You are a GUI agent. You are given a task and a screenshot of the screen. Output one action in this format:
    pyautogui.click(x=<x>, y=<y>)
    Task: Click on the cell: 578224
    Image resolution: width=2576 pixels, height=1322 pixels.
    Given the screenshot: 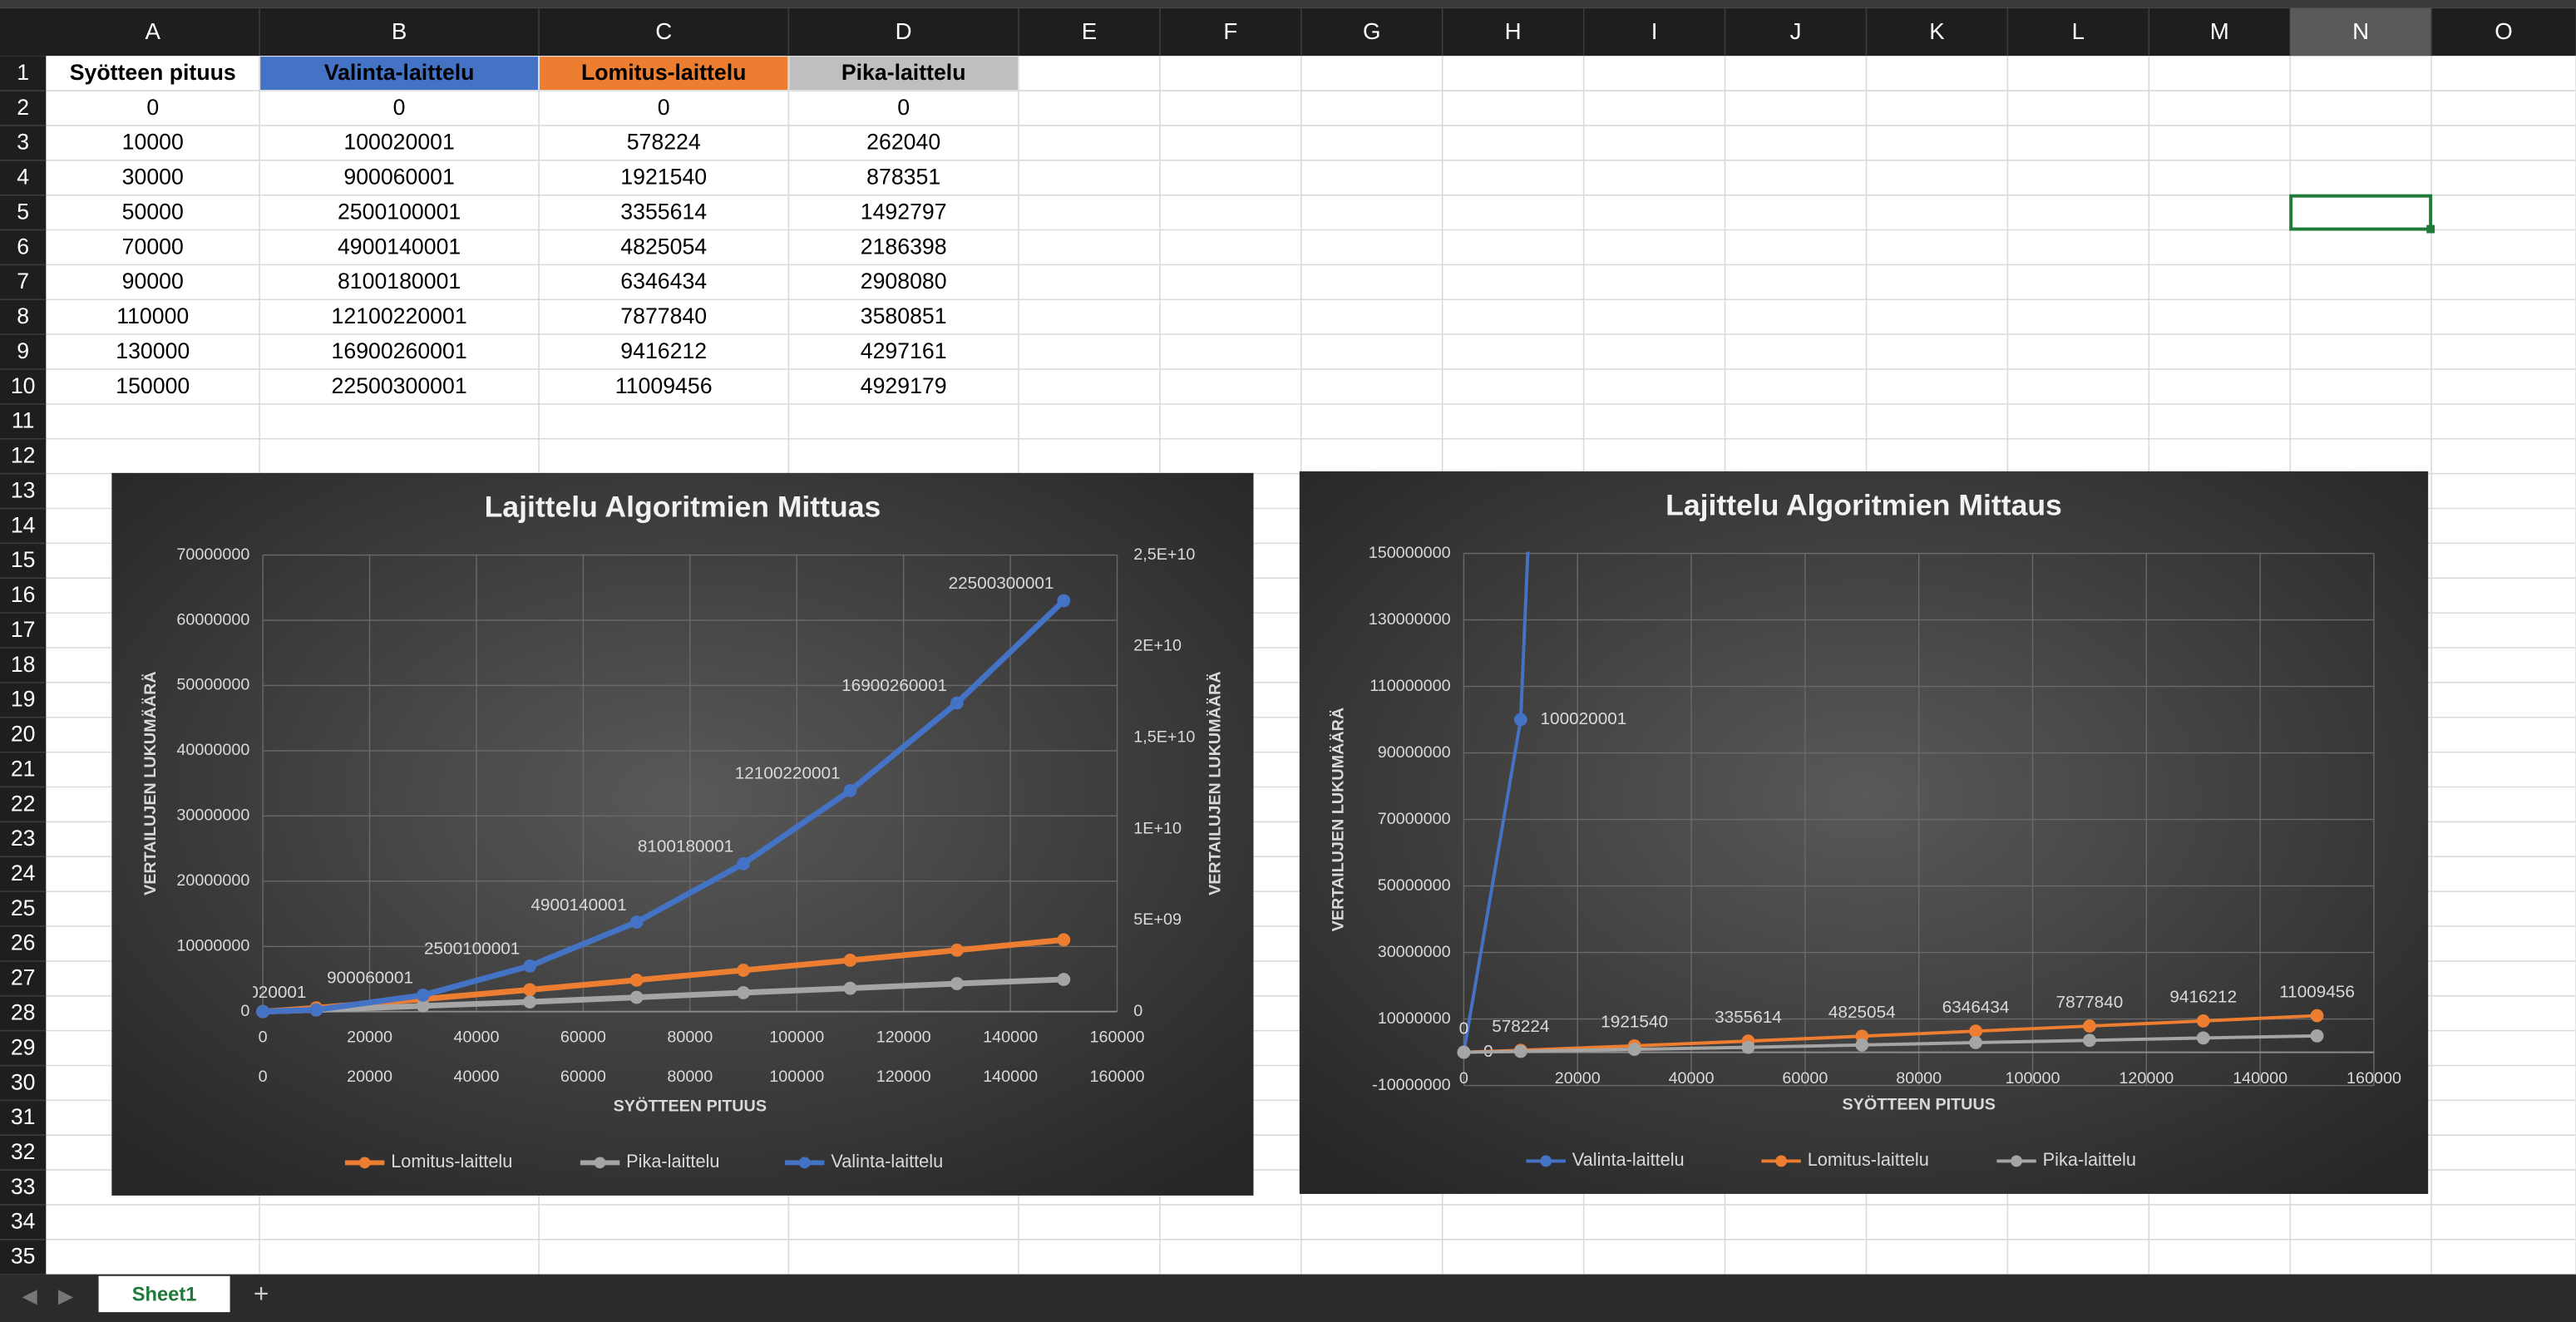 What is the action you would take?
    pyautogui.click(x=664, y=142)
    